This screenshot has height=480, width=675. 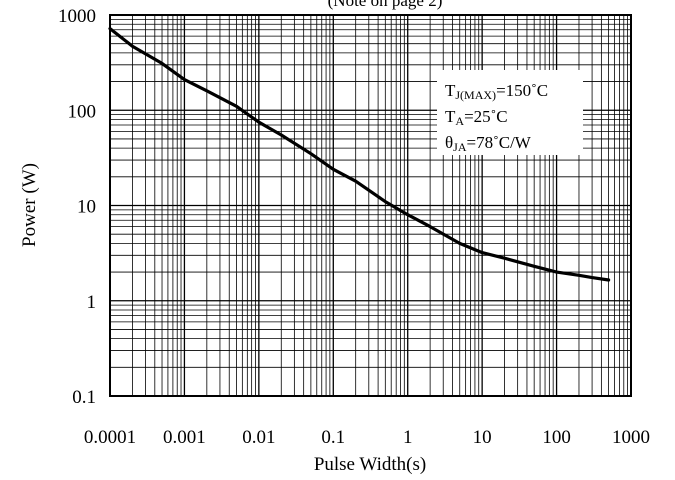 What do you see at coordinates (184, 437) in the screenshot?
I see `x-tick-label: 0.001` at bounding box center [184, 437].